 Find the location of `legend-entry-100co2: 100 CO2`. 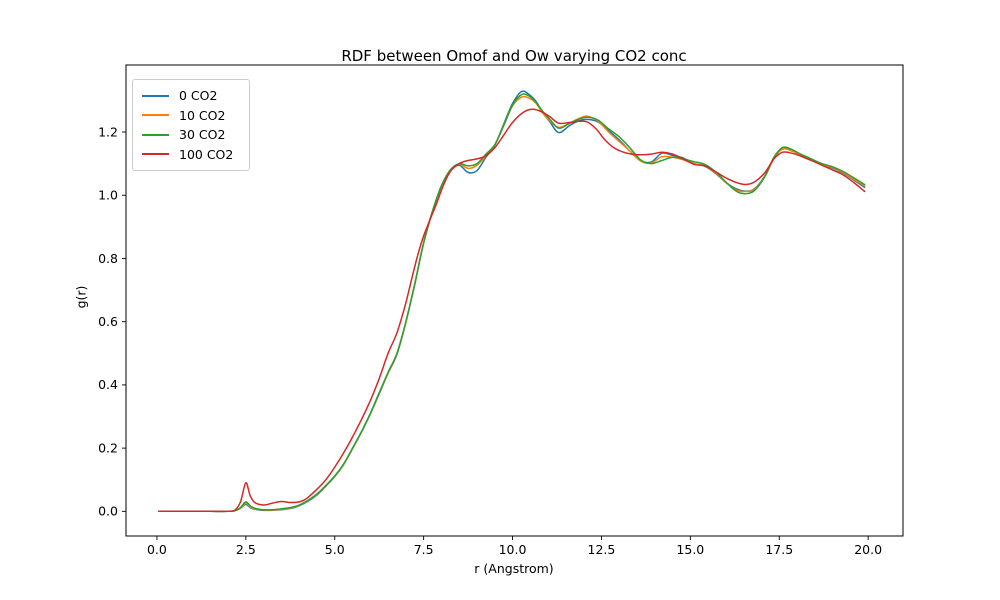

legend-entry-100co2: 100 CO2 is located at coordinates (191, 155).